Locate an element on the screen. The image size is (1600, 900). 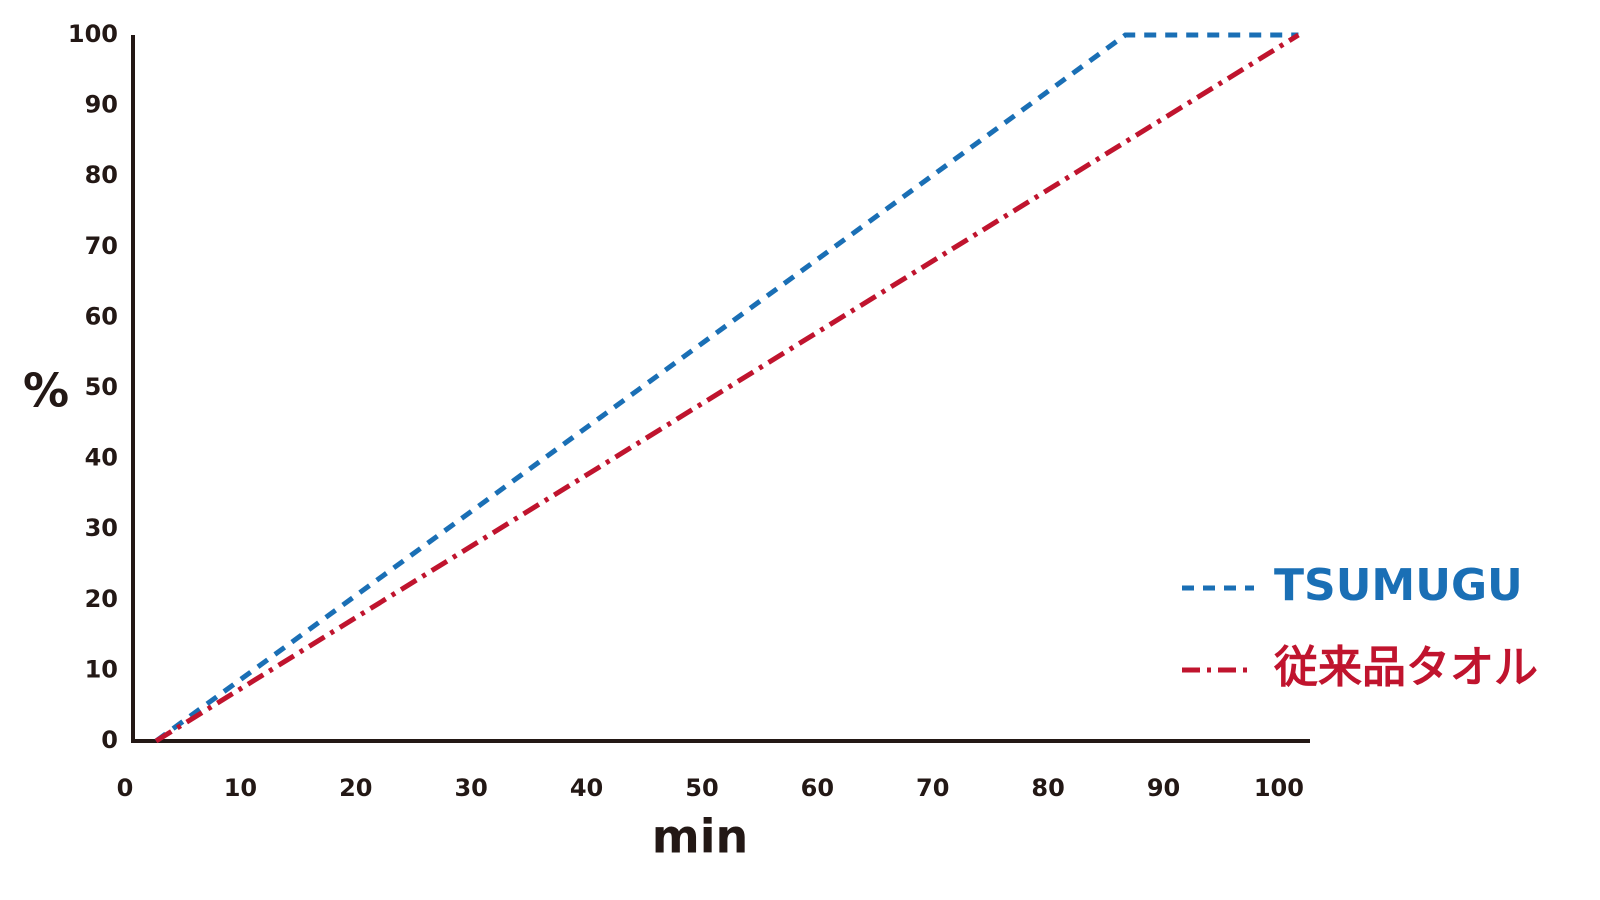
x-tick-label: 90 is located at coordinates (1163, 788).